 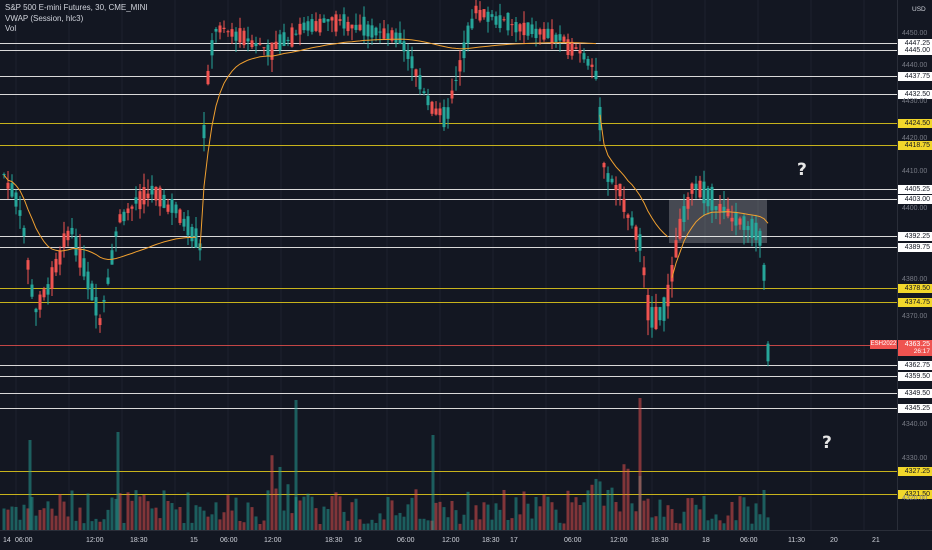 What do you see at coordinates (915, 43) in the screenshot?
I see `level-price-label: 4447.25` at bounding box center [915, 43].